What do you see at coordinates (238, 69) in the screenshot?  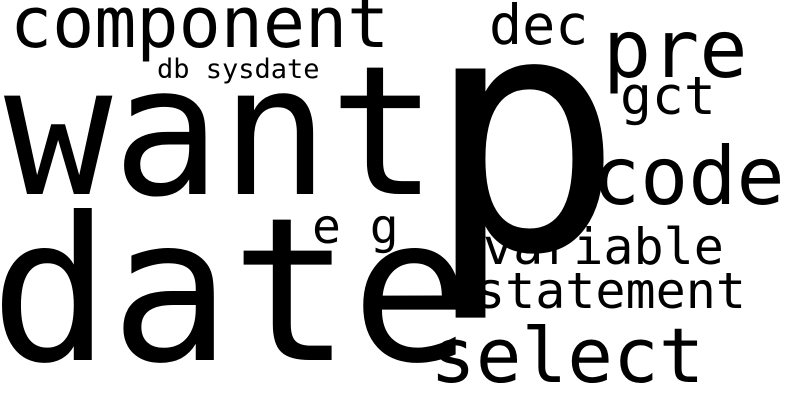 I see `word-db-sysdate: db sysdate` at bounding box center [238, 69].